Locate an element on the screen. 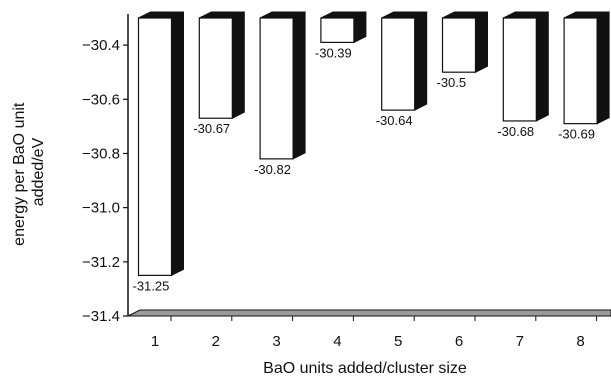 The width and height of the screenshot is (611, 378). data-label: -30.82 is located at coordinates (272, 169).